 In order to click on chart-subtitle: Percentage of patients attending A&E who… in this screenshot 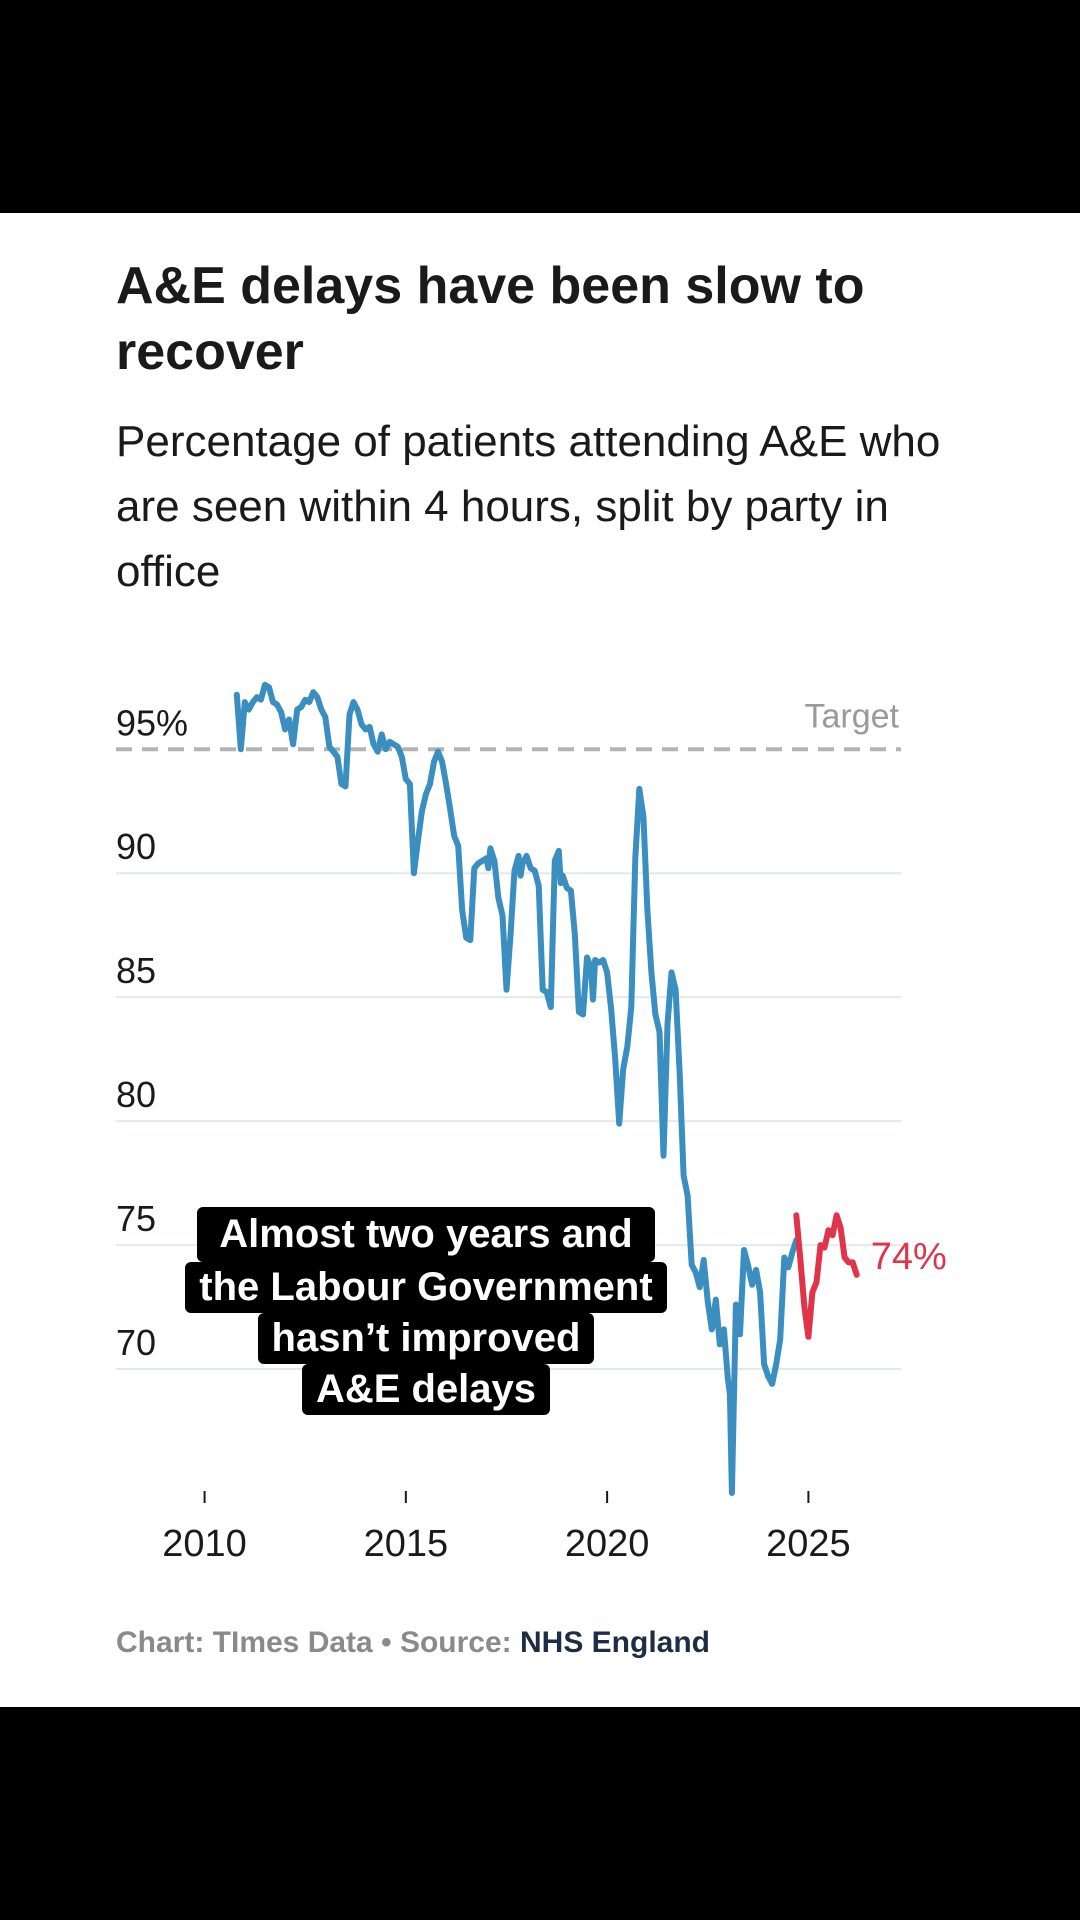, I will do `click(528, 506)`.